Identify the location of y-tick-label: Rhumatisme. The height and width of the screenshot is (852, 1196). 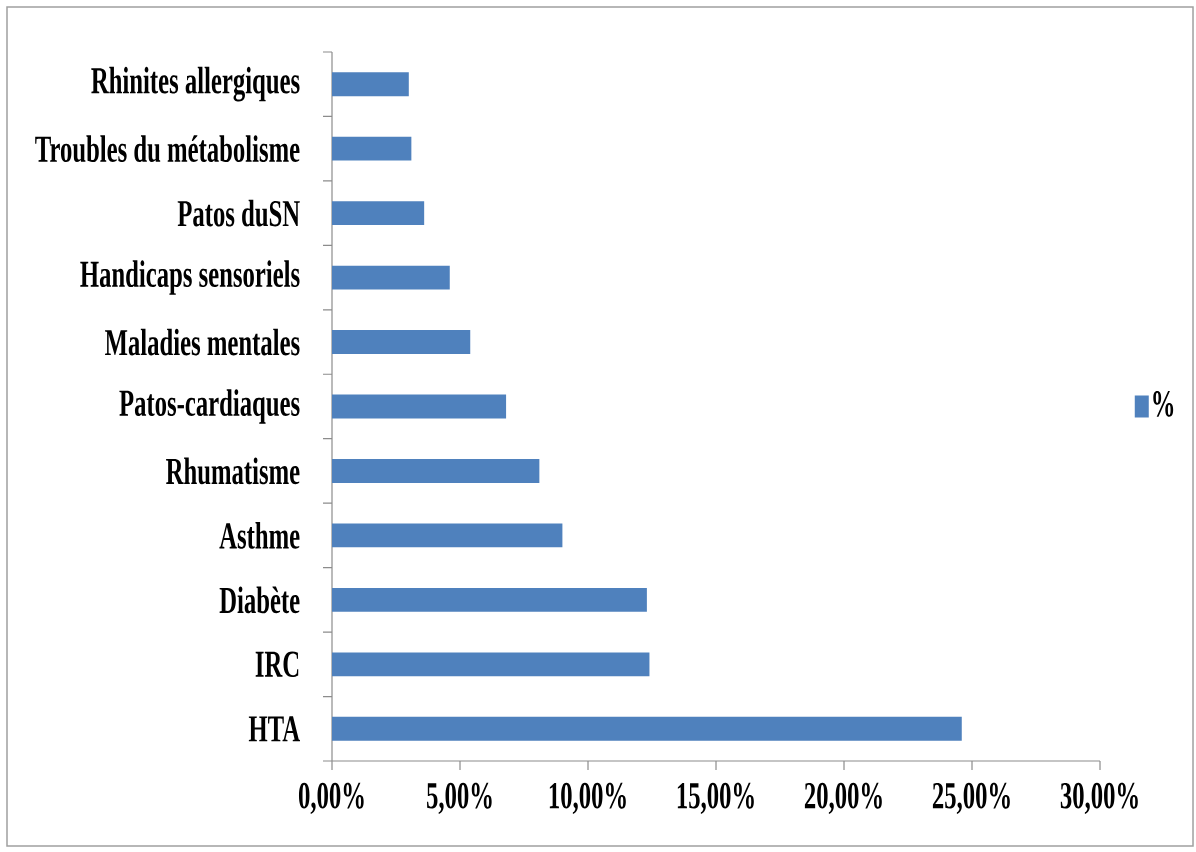
(233, 471).